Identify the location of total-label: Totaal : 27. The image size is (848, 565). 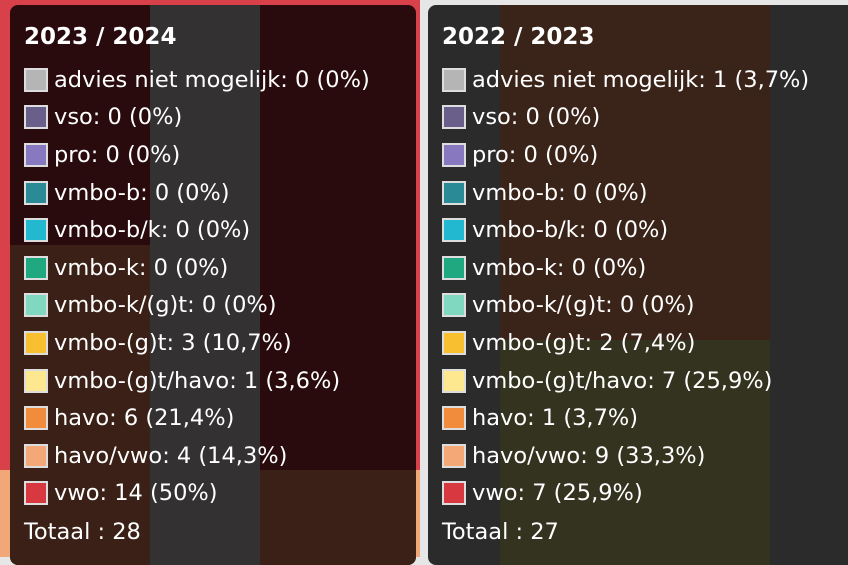
(500, 532).